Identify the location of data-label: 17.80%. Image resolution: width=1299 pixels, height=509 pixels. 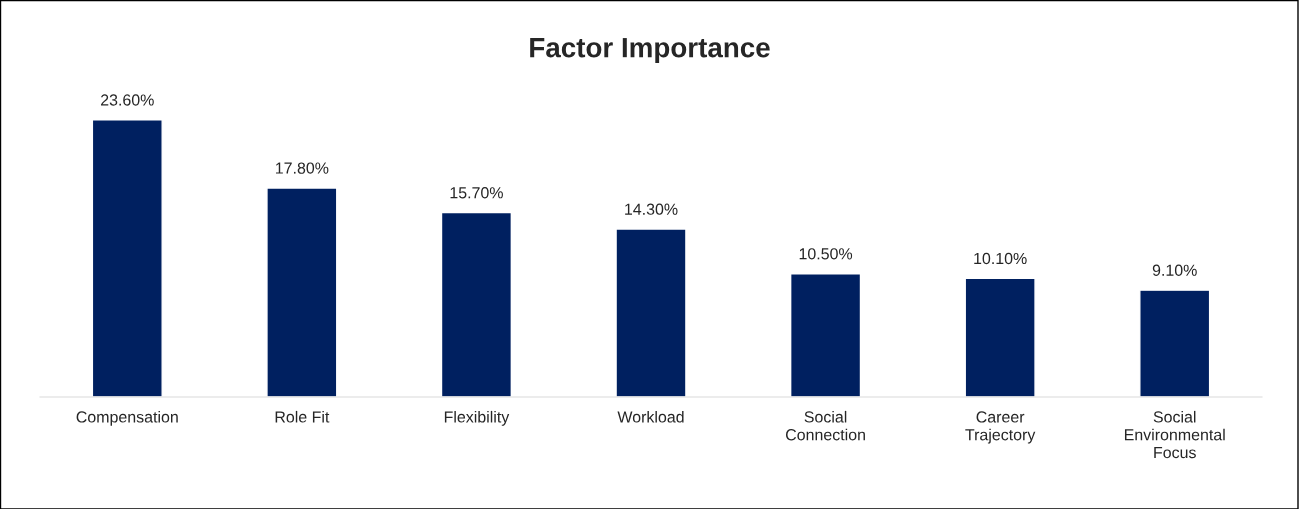
(302, 168).